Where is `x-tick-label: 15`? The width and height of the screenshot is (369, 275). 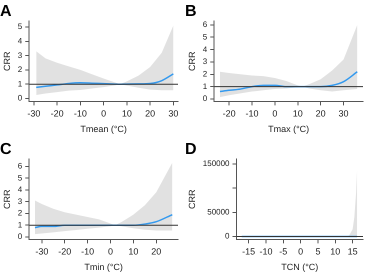 x-tick-label: 15 is located at coordinates (353, 251).